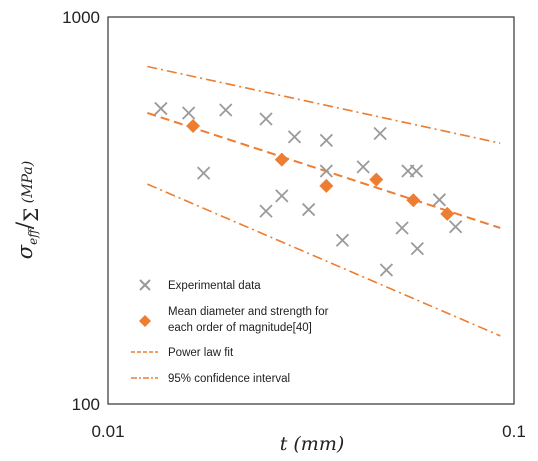 Image resolution: width=538 pixels, height=461 pixels. I want to click on legend-label-experimental: Experimental data, so click(214, 286).